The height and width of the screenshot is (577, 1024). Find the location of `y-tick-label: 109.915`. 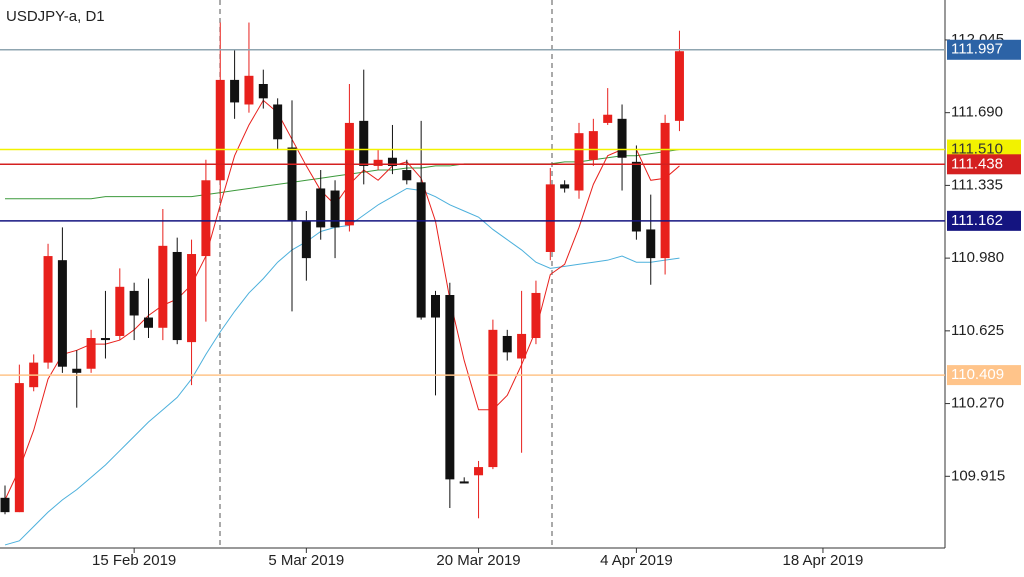

y-tick-label: 109.915 is located at coordinates (978, 475).